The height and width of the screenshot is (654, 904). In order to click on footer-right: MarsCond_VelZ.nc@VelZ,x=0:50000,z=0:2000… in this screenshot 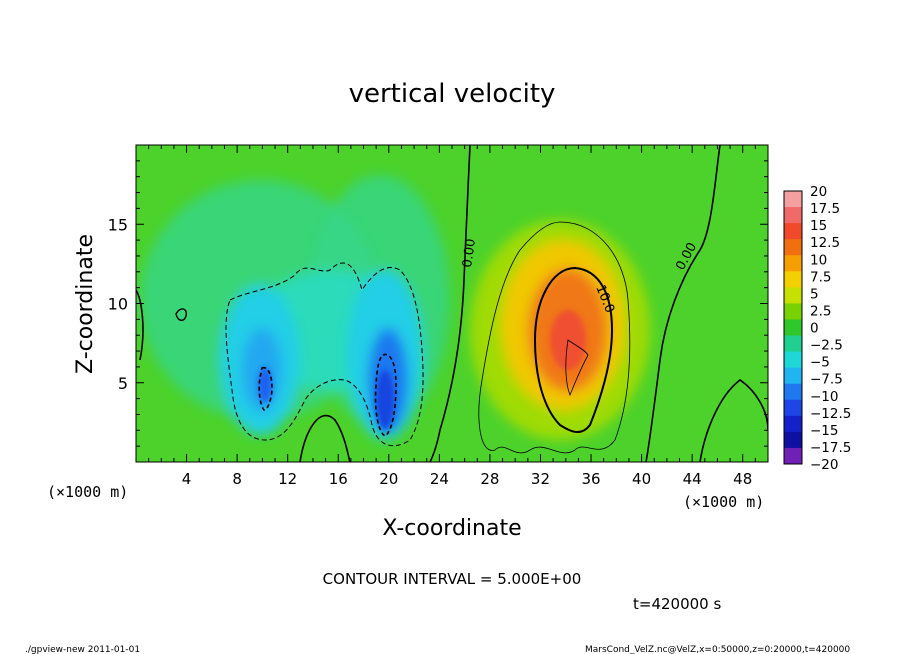, I will do `click(717, 649)`.